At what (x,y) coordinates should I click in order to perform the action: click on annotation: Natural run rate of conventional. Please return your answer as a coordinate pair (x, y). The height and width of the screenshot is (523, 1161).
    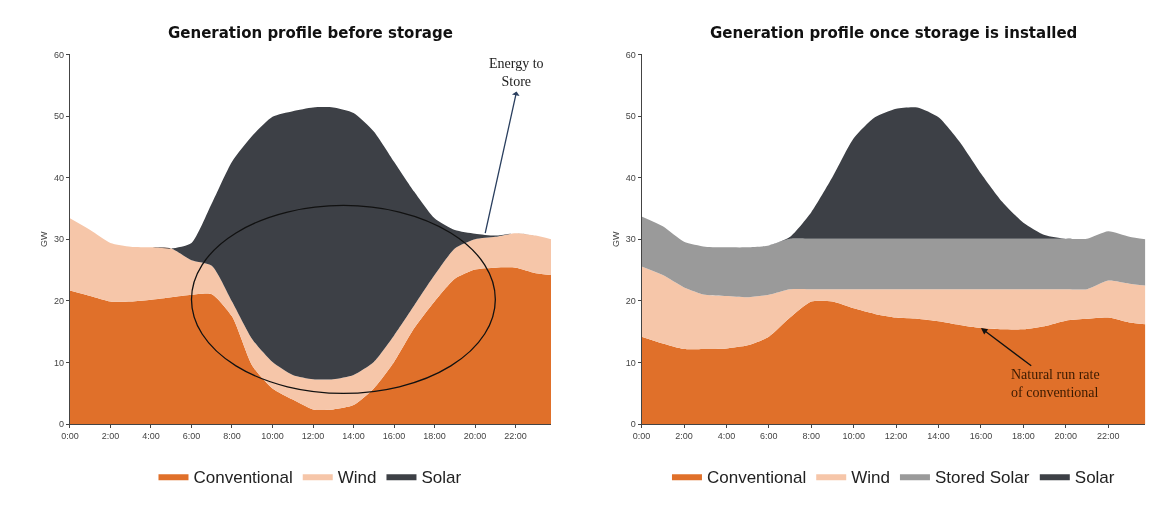
    Looking at the image, I should click on (1055, 384).